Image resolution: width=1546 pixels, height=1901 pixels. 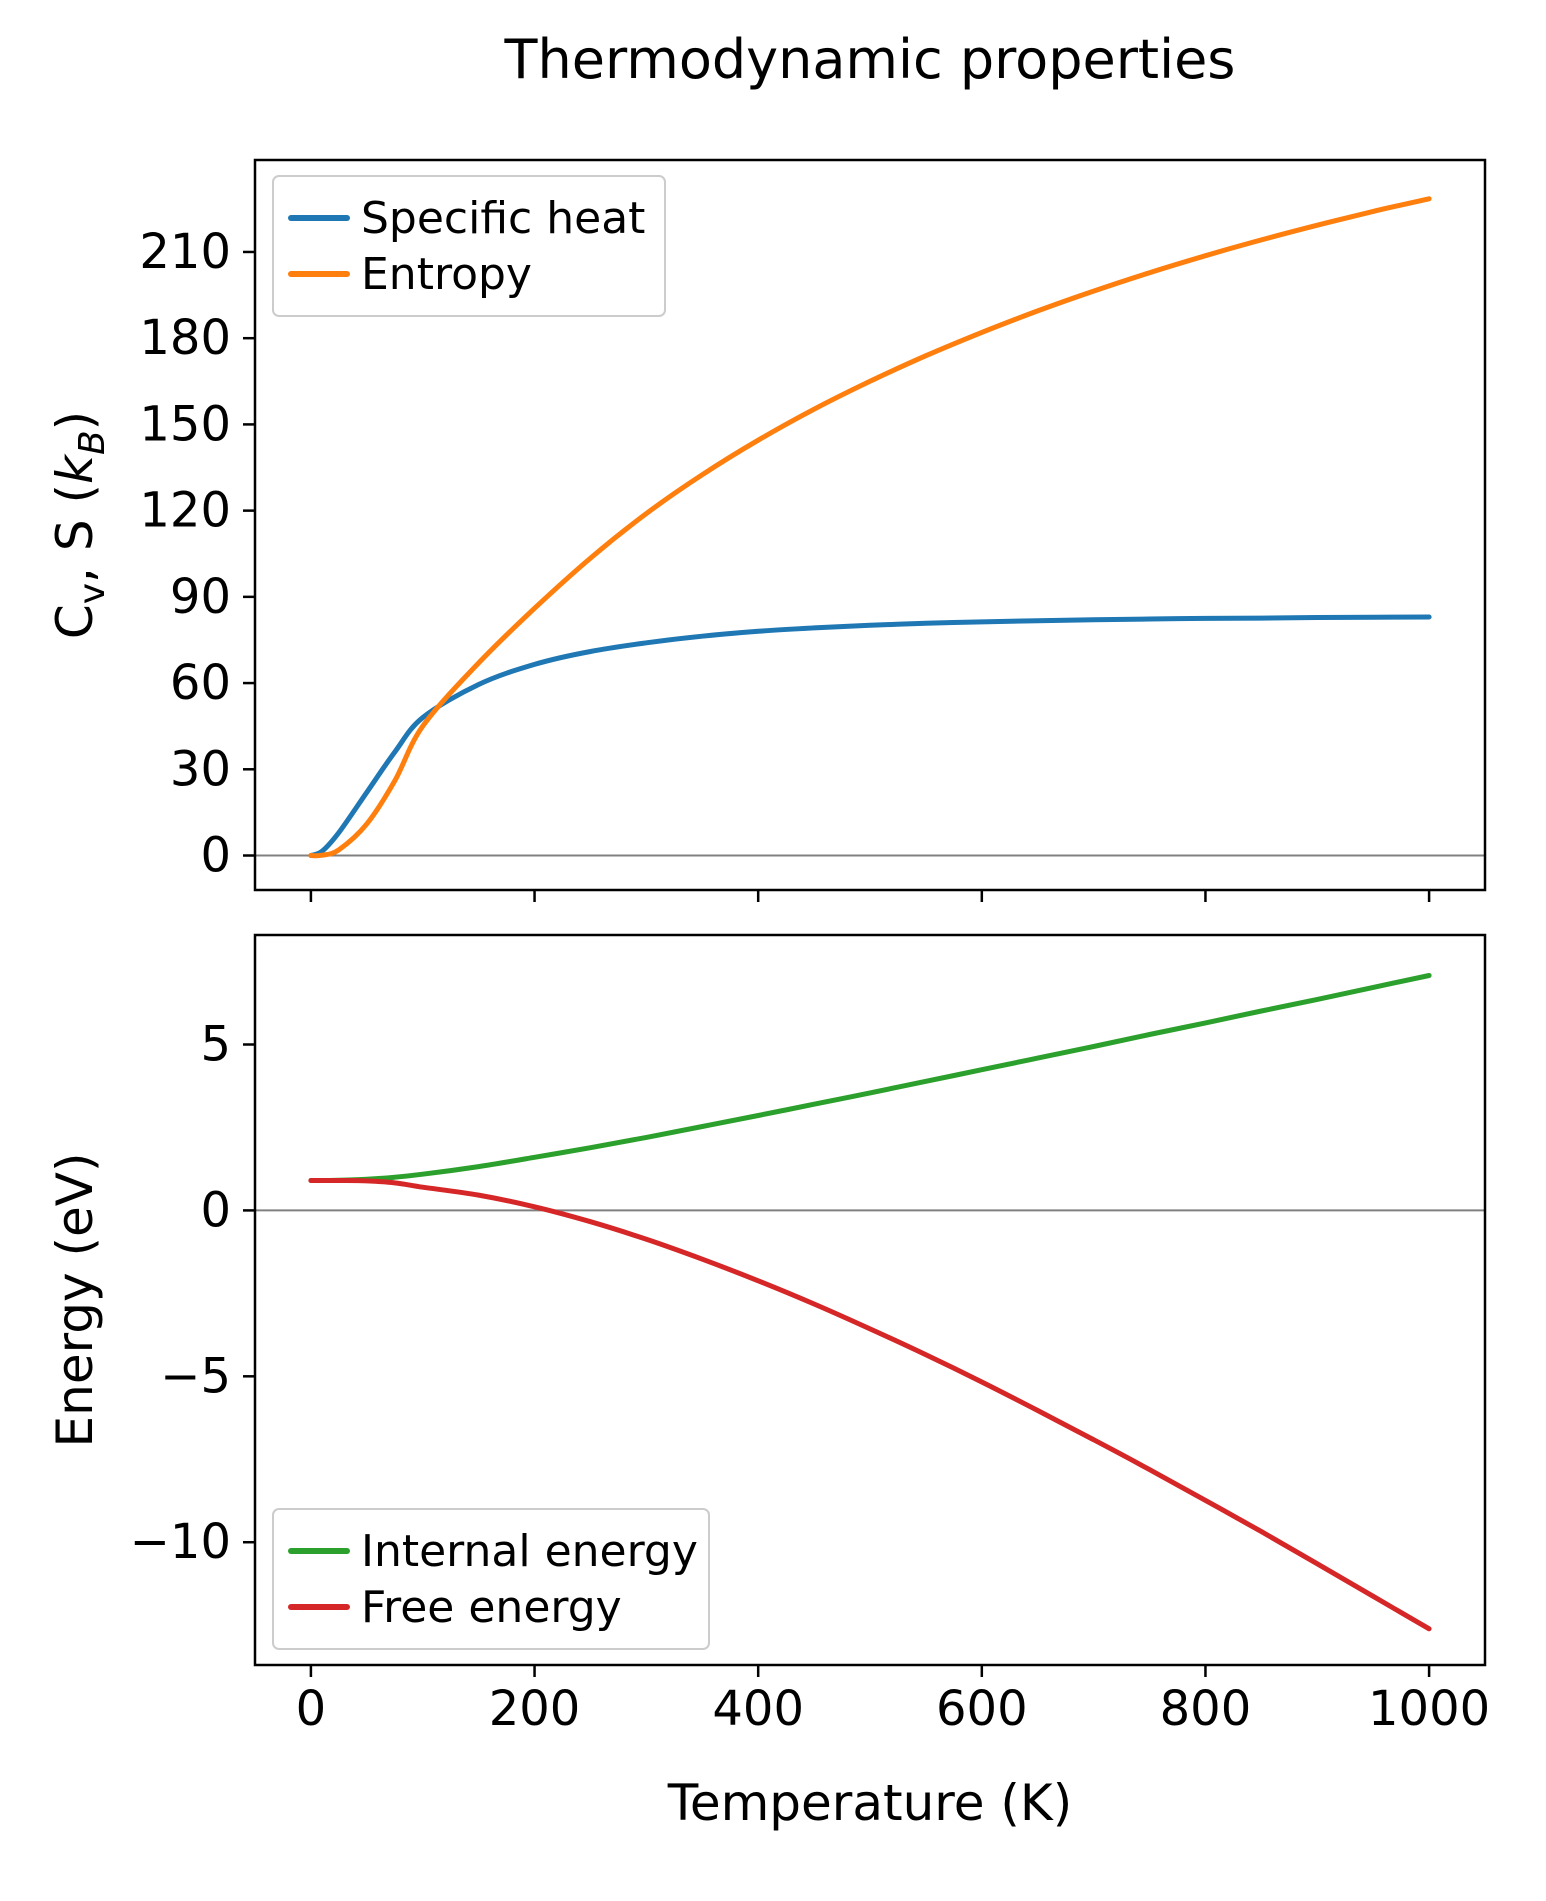 I want to click on series-internal-energy-line, so click(x=870, y=1078).